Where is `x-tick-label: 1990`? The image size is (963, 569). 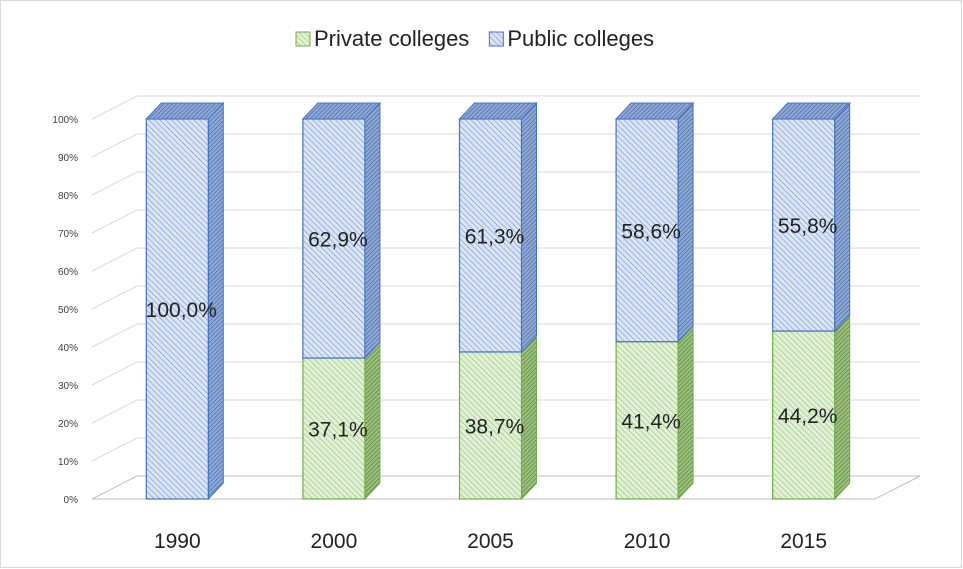 x-tick-label: 1990 is located at coordinates (177, 541).